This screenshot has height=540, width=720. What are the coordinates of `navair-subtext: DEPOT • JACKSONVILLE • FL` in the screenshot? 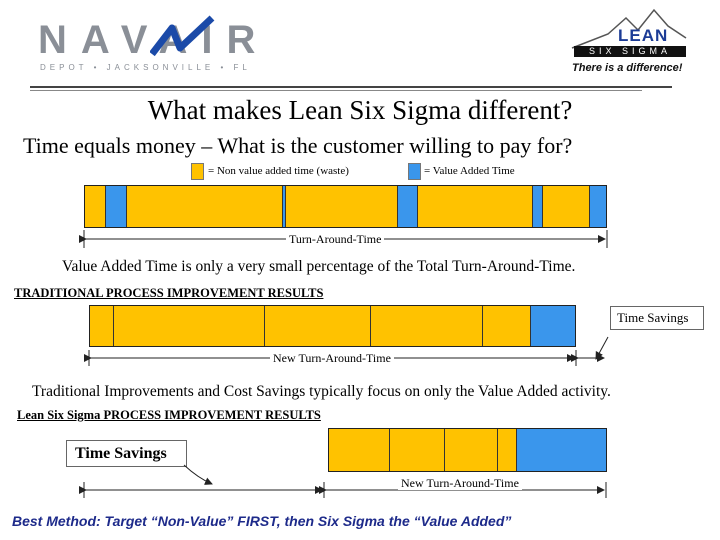 It's located at (145, 67).